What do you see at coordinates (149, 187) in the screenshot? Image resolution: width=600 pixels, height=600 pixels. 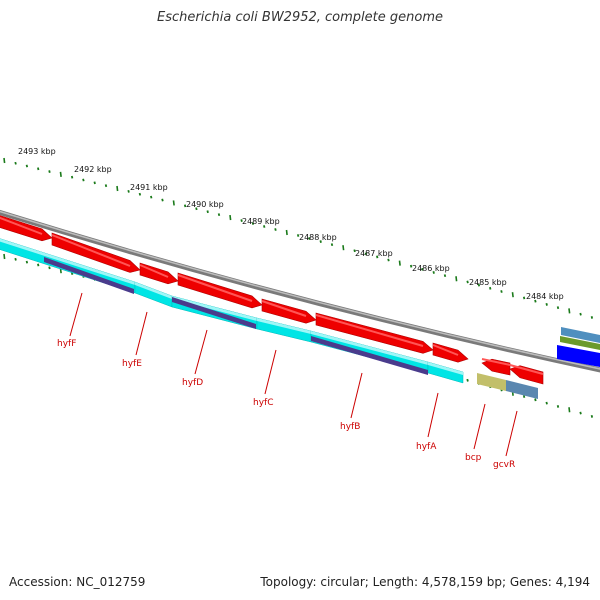 I see `tick-label-2491: 2491 kbp` at bounding box center [149, 187].